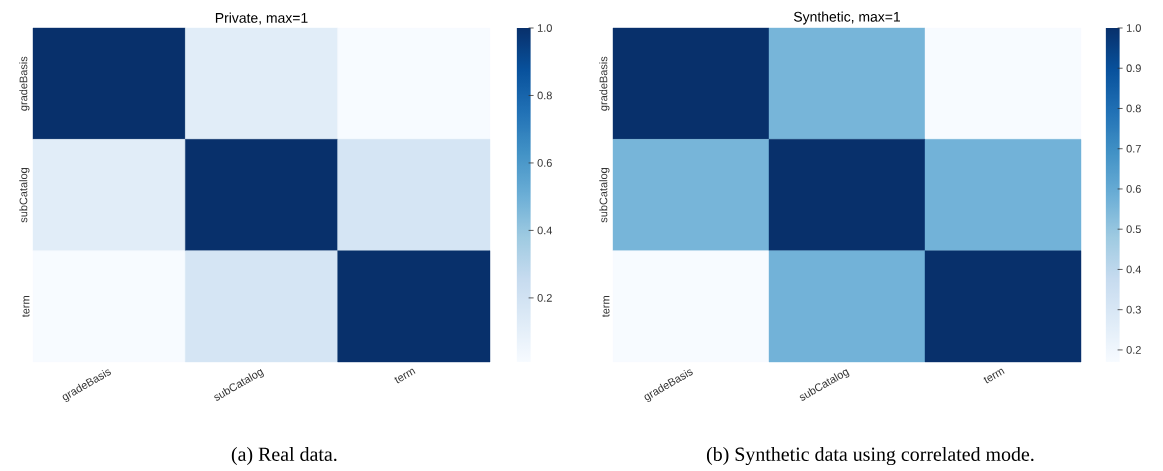 The height and width of the screenshot is (471, 1163). Describe the element at coordinates (261, 18) in the screenshot. I see `chart-title: Private, max=1` at that location.